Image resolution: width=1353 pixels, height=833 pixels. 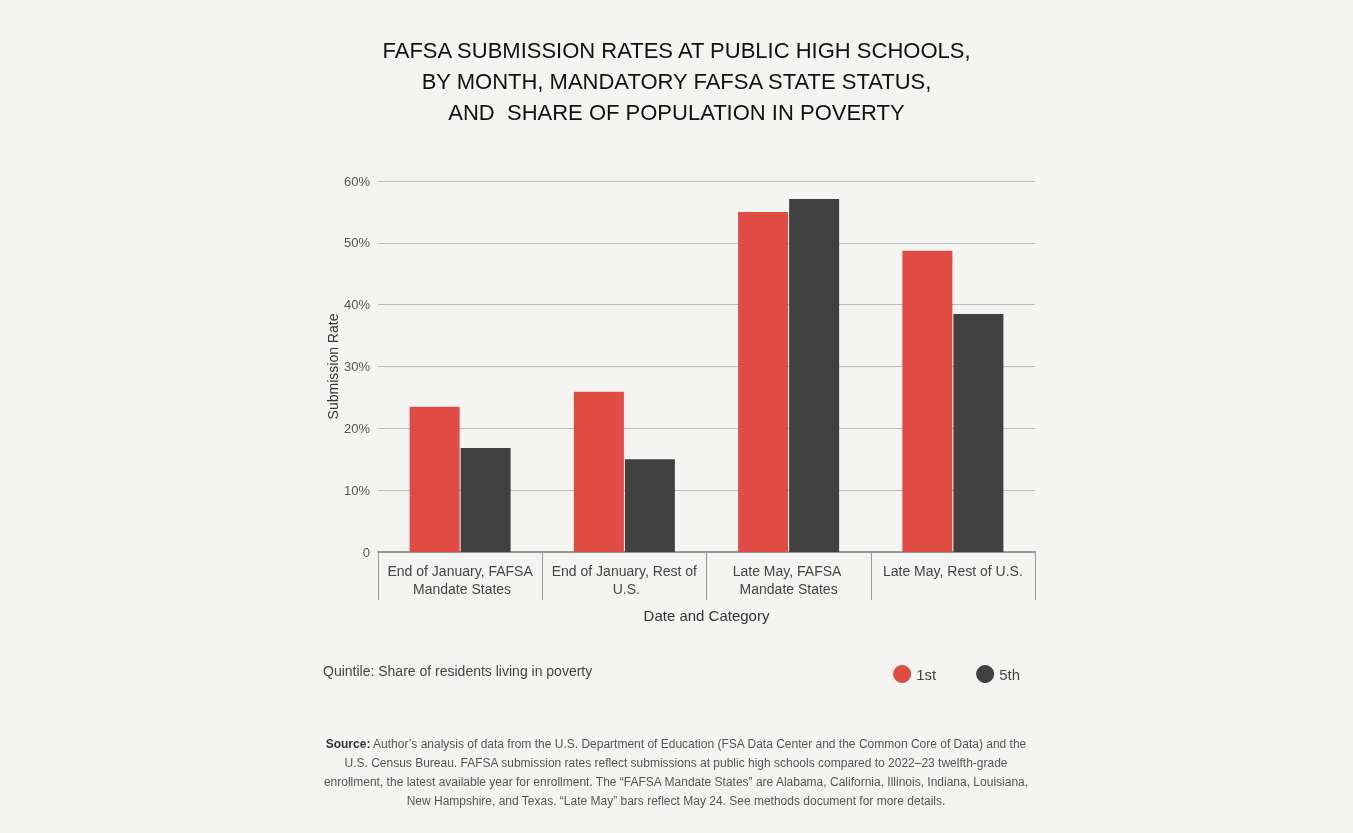 What do you see at coordinates (357, 428) in the screenshot?
I see `y-tick-label: 20%` at bounding box center [357, 428].